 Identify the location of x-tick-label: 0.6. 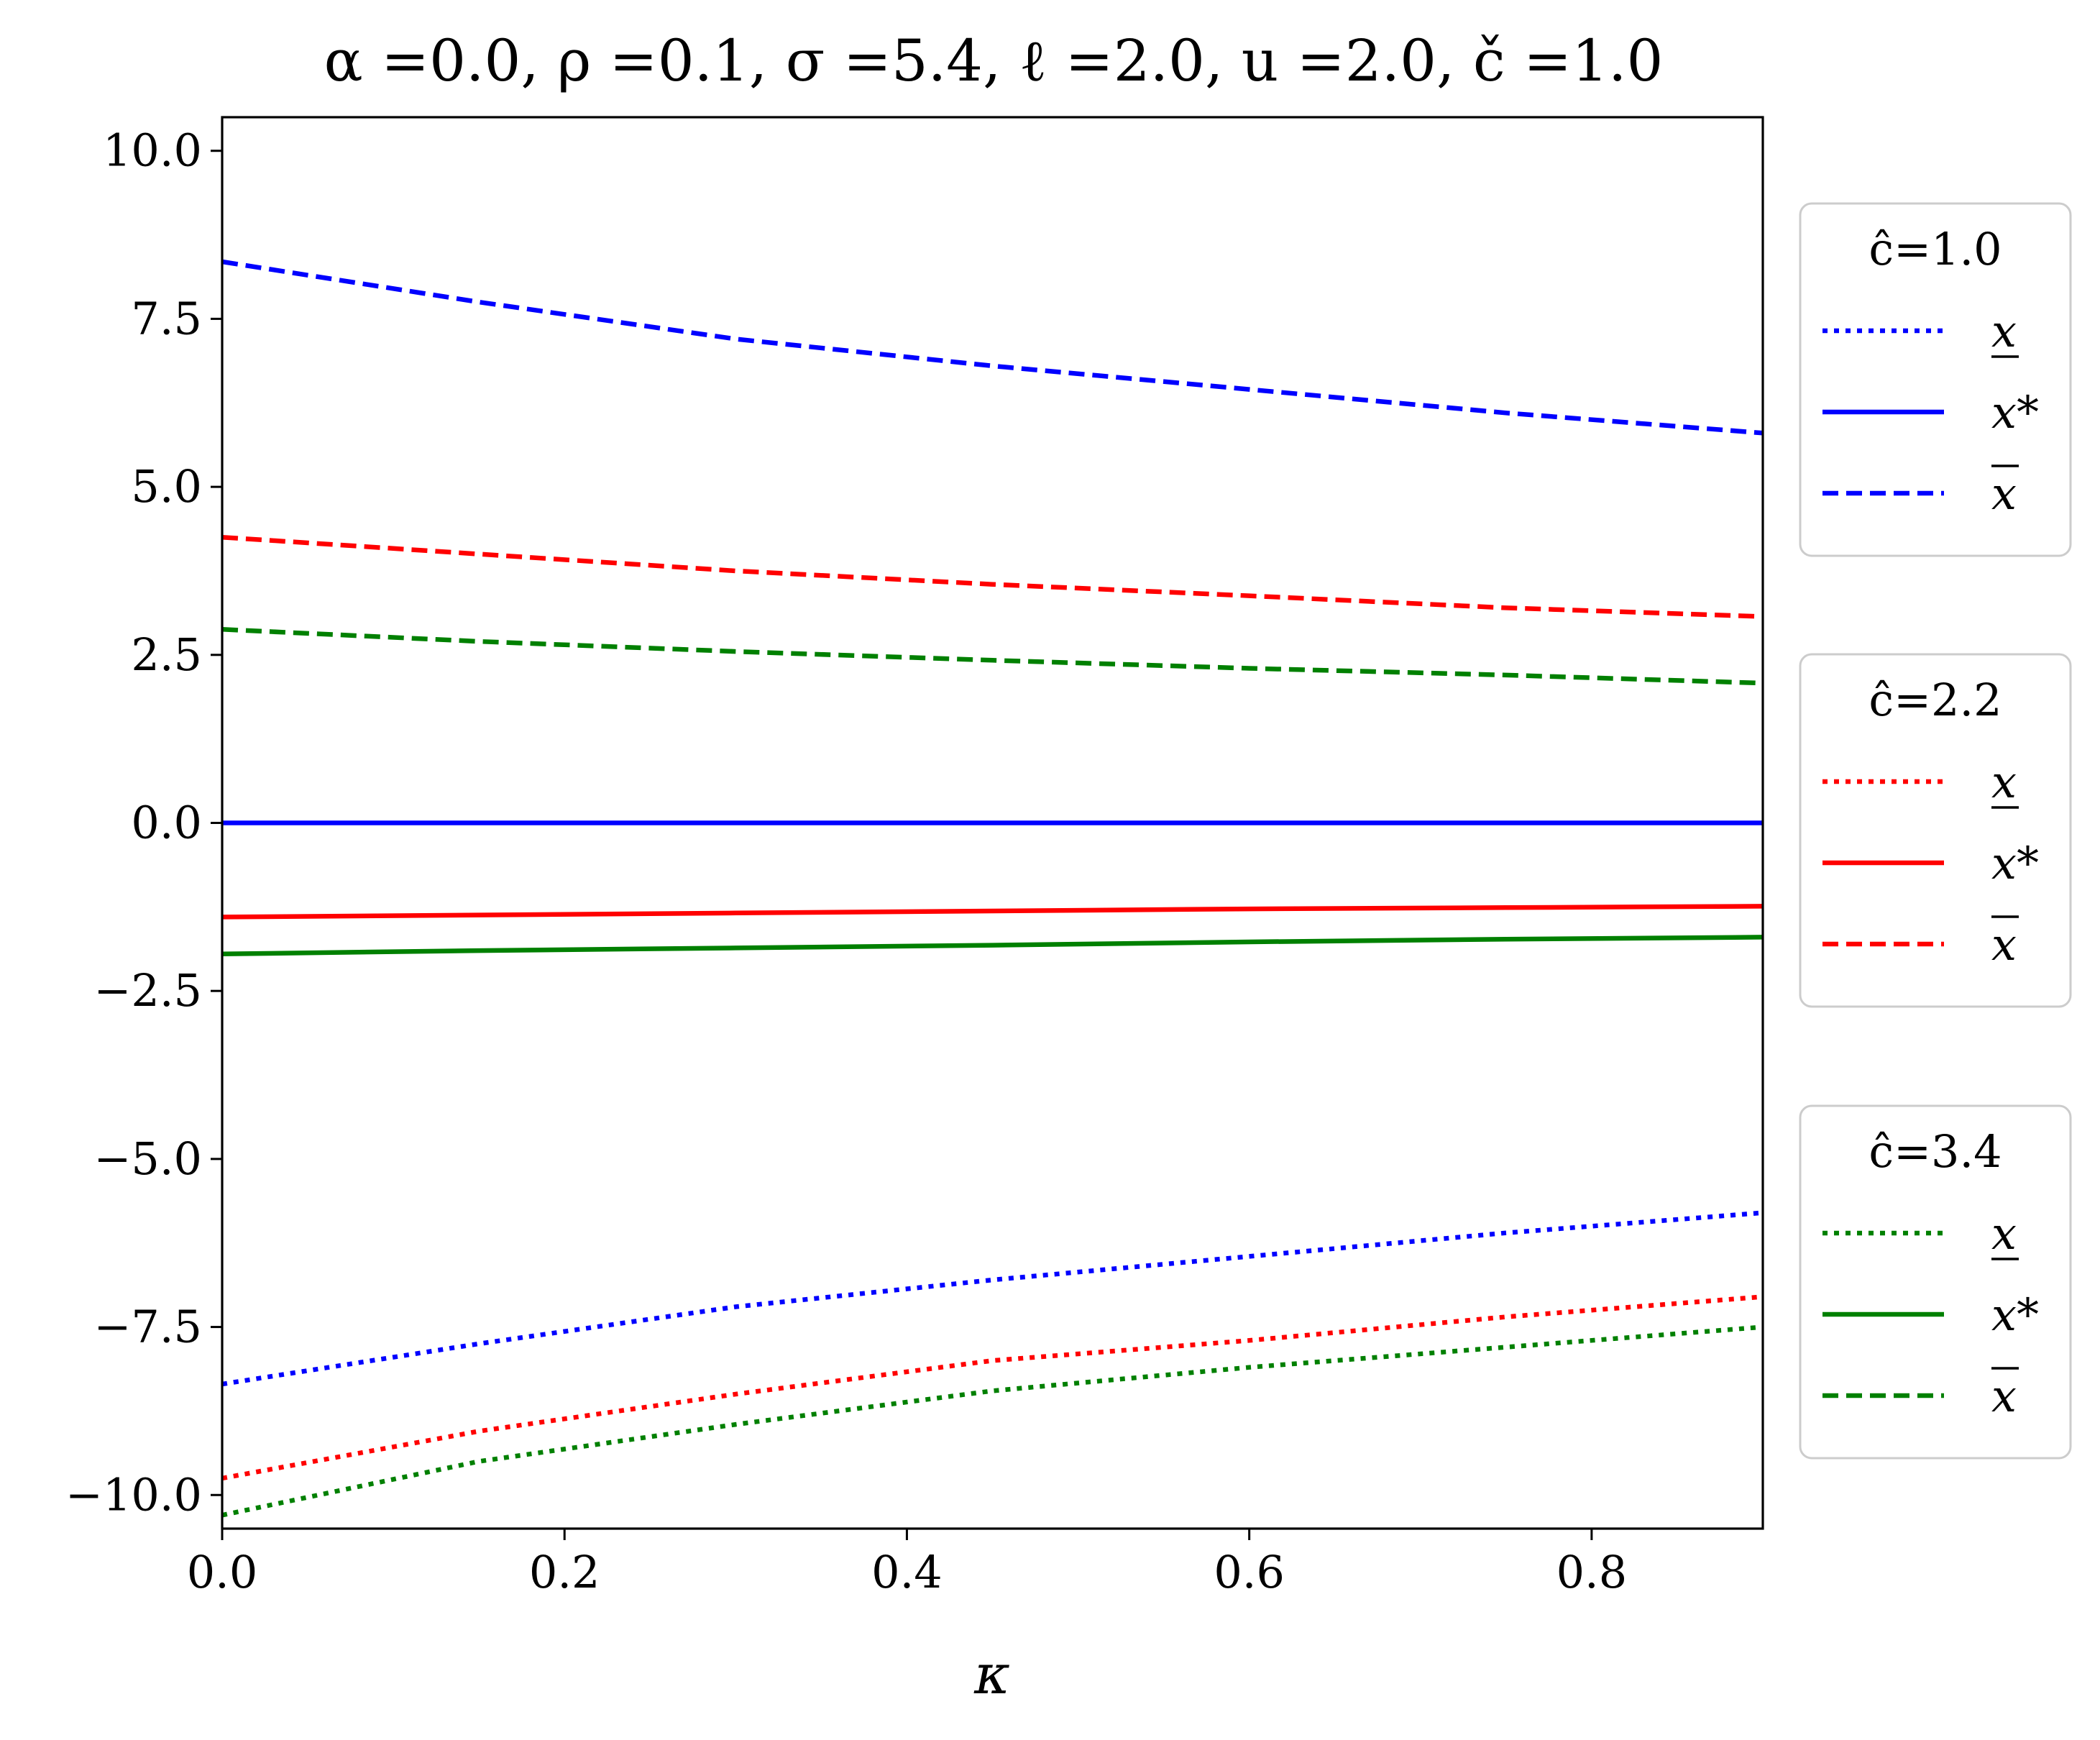
(1249, 1572).